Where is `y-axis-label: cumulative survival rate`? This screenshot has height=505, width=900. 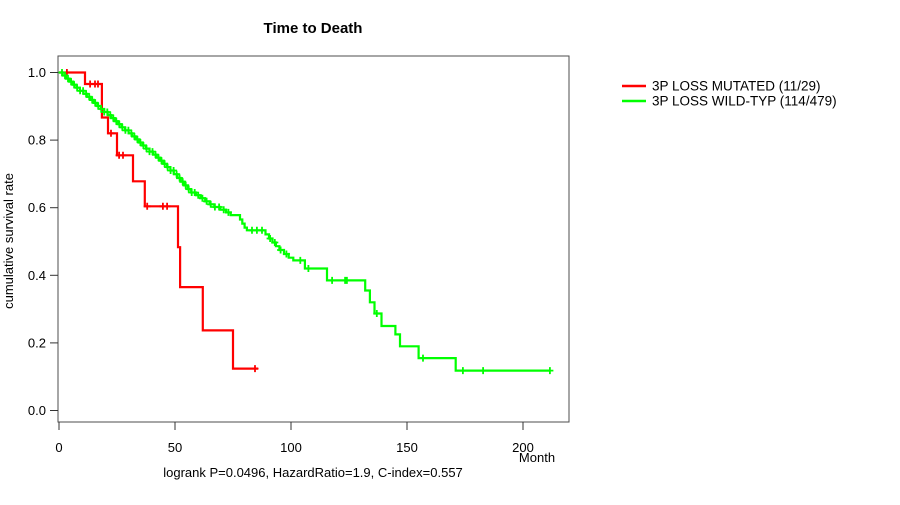 y-axis-label: cumulative survival rate is located at coordinates (8, 241).